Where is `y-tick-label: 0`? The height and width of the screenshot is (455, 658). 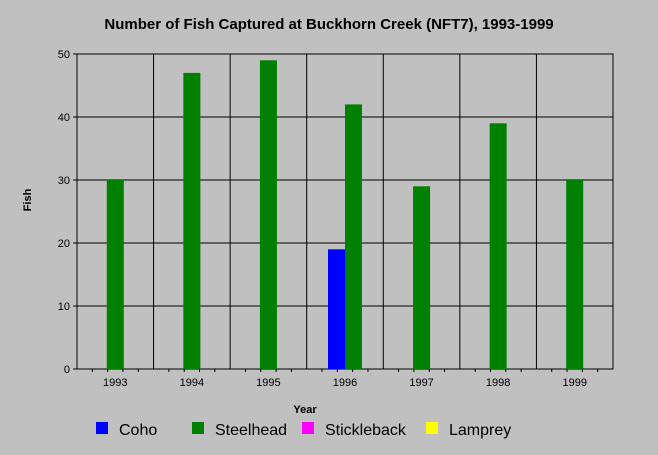
y-tick-label: 0 is located at coordinates (67, 370).